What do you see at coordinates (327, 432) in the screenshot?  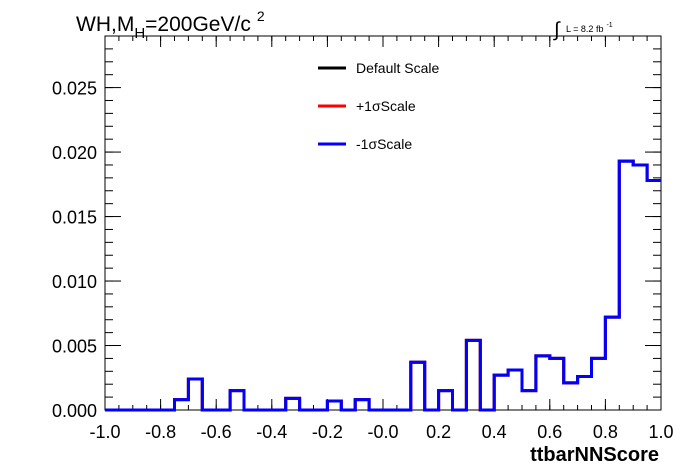 I see `x-tick-label: -0.2` at bounding box center [327, 432].